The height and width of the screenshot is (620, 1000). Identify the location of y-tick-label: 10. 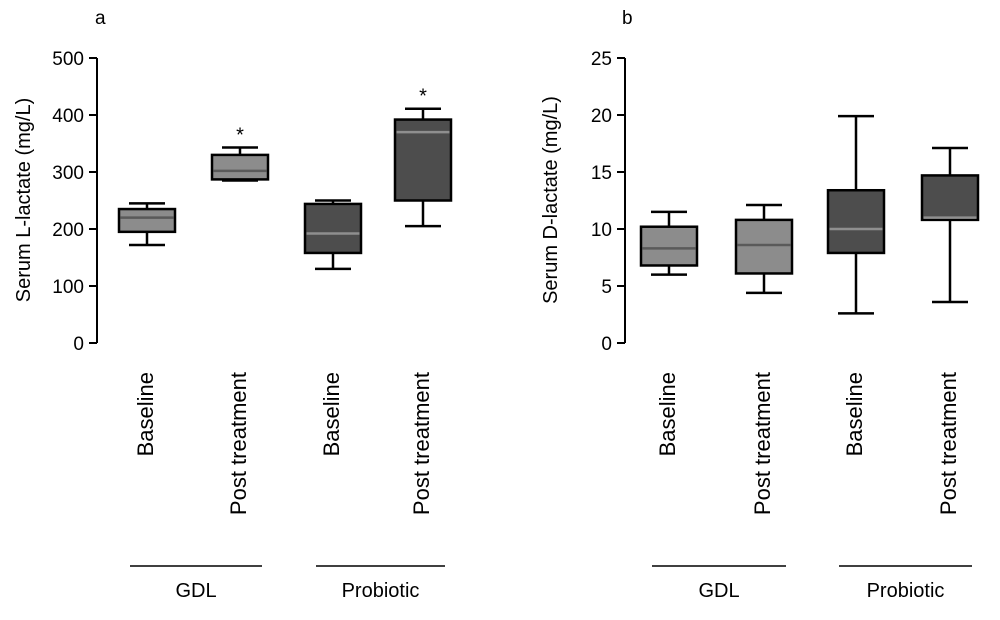
(601, 230).